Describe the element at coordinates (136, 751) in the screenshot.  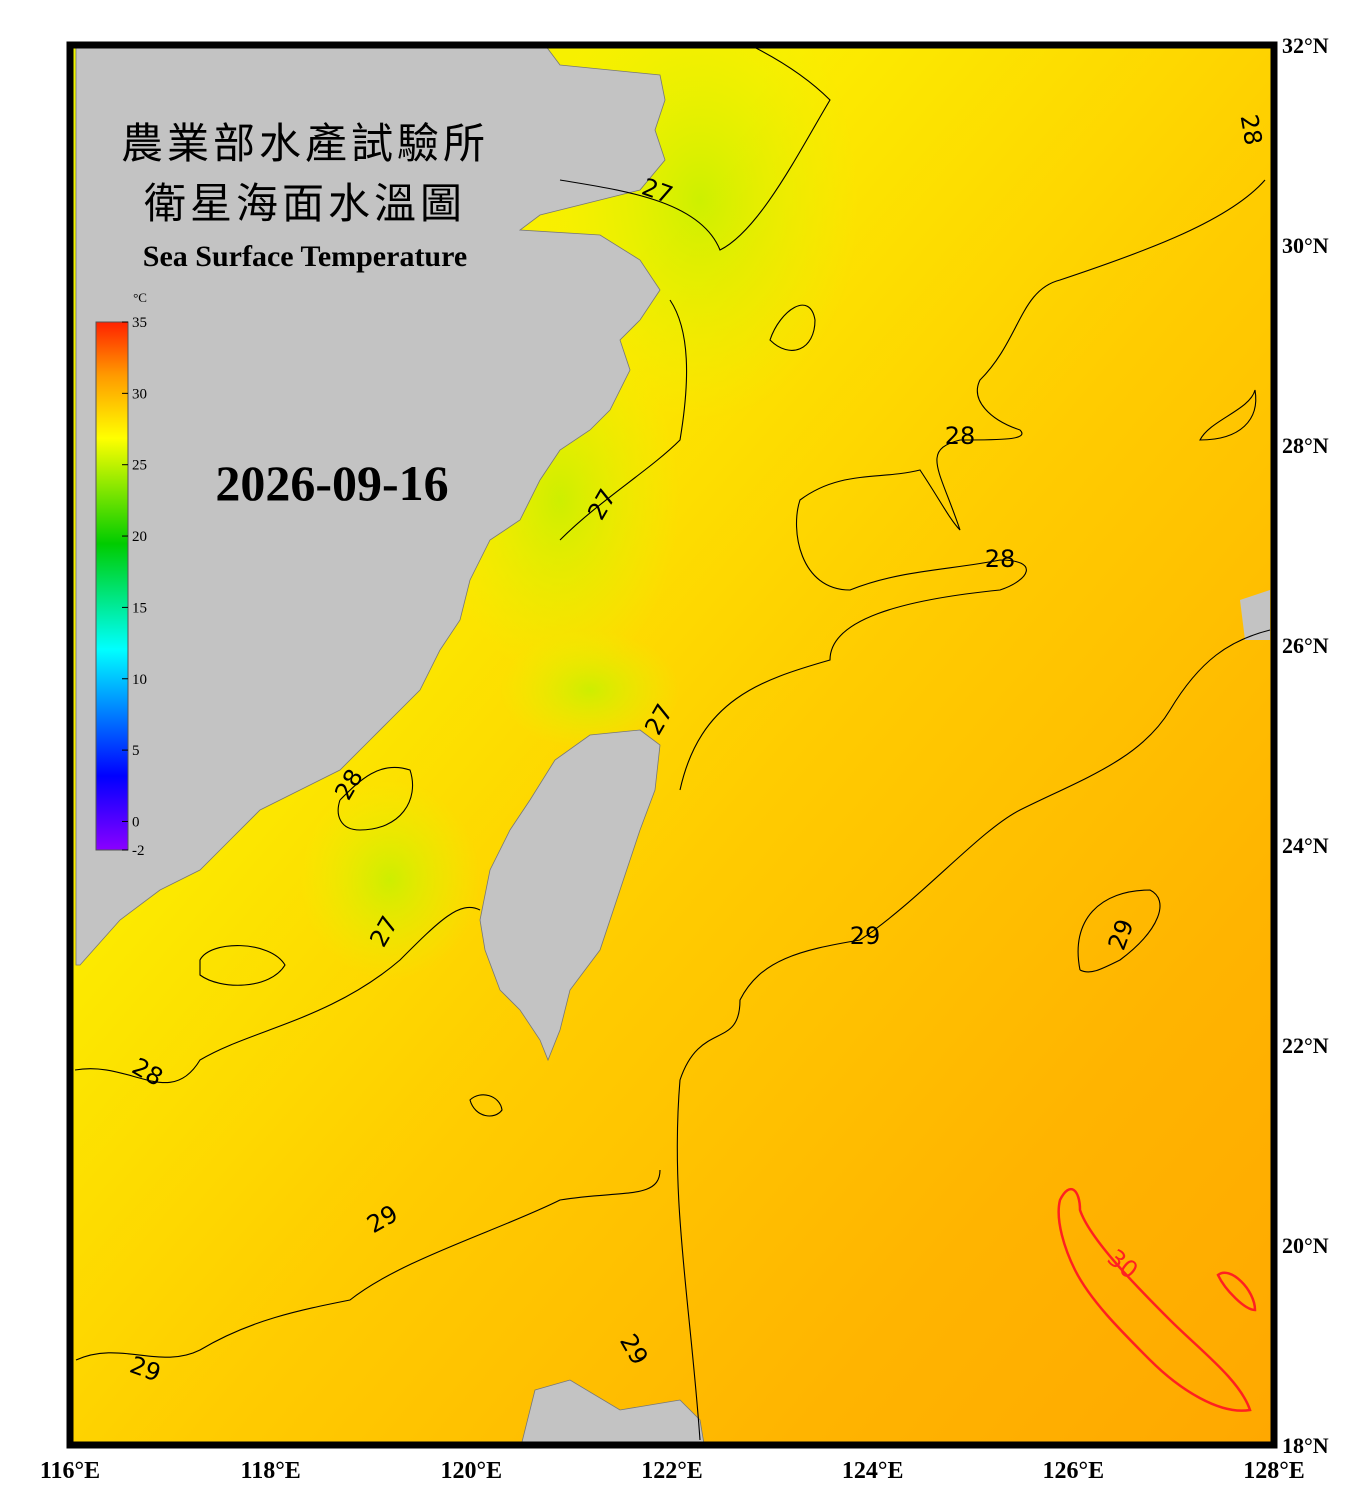
I see `colorbar-tick-label: 5` at that location.